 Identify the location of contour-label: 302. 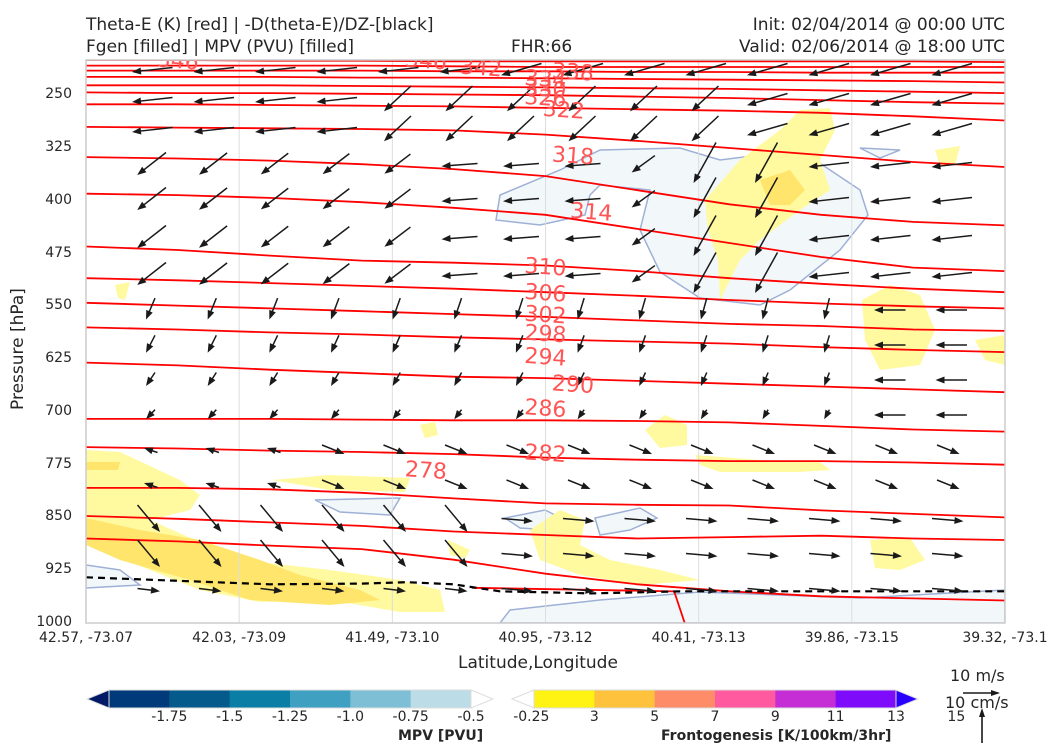
(546, 316).